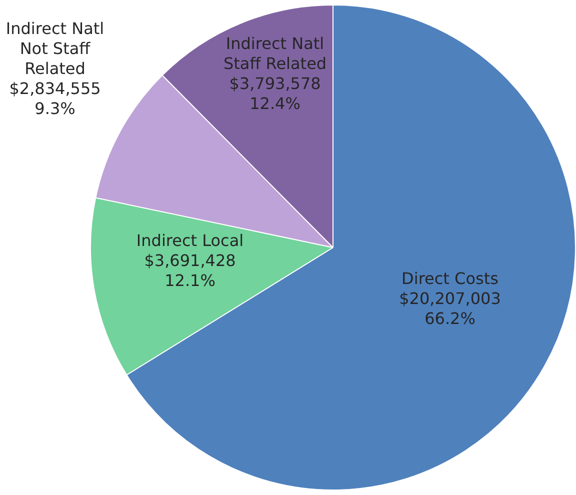 This screenshot has width=576, height=495. Describe the element at coordinates (55, 98) in the screenshot. I see `data-label: $2,834,555 9.3%` at that location.